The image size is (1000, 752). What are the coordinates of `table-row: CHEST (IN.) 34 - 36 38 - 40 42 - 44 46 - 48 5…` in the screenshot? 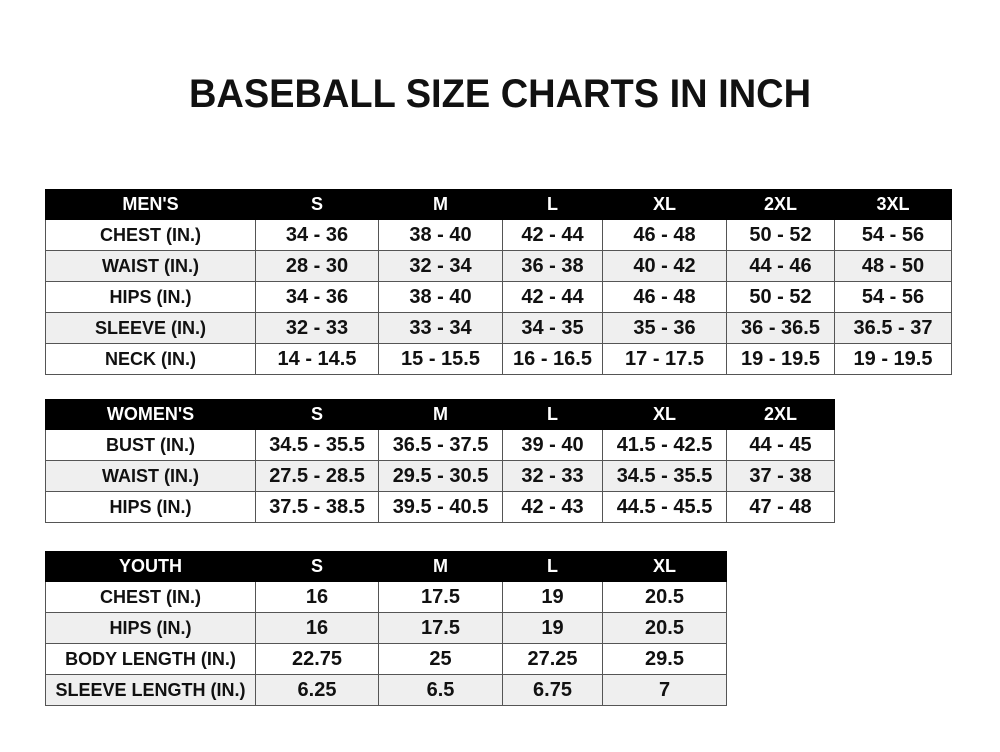 It's located at (498, 235).